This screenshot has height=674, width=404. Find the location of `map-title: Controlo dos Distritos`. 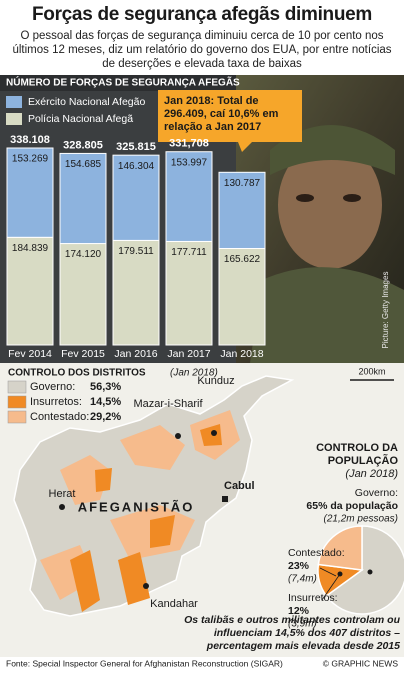

map-title: Controlo dos Distritos is located at coordinates (77, 373).